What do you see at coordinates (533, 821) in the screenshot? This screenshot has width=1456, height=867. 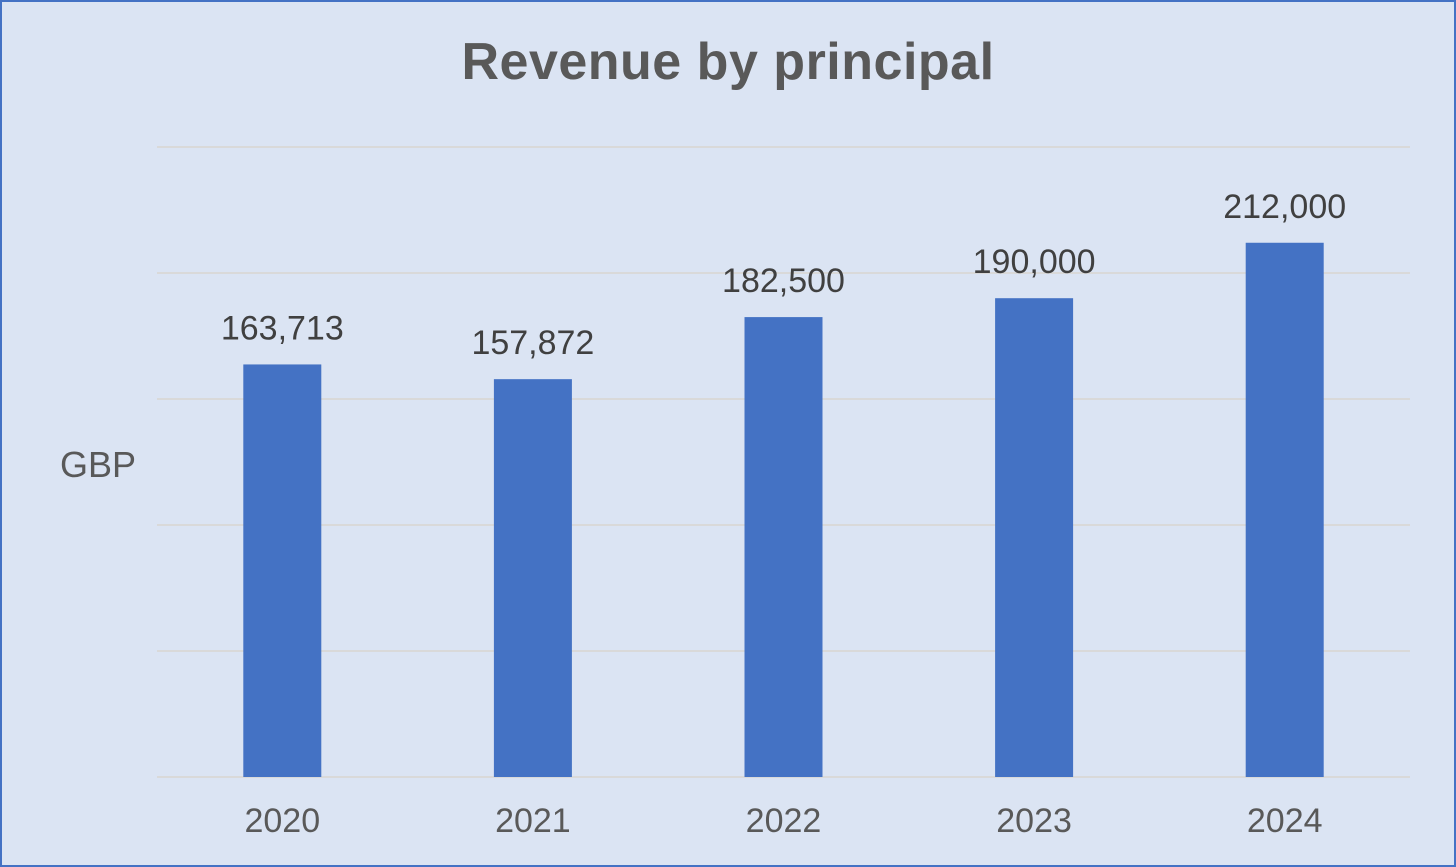 I see `x-tick-label-2021: 2021` at bounding box center [533, 821].